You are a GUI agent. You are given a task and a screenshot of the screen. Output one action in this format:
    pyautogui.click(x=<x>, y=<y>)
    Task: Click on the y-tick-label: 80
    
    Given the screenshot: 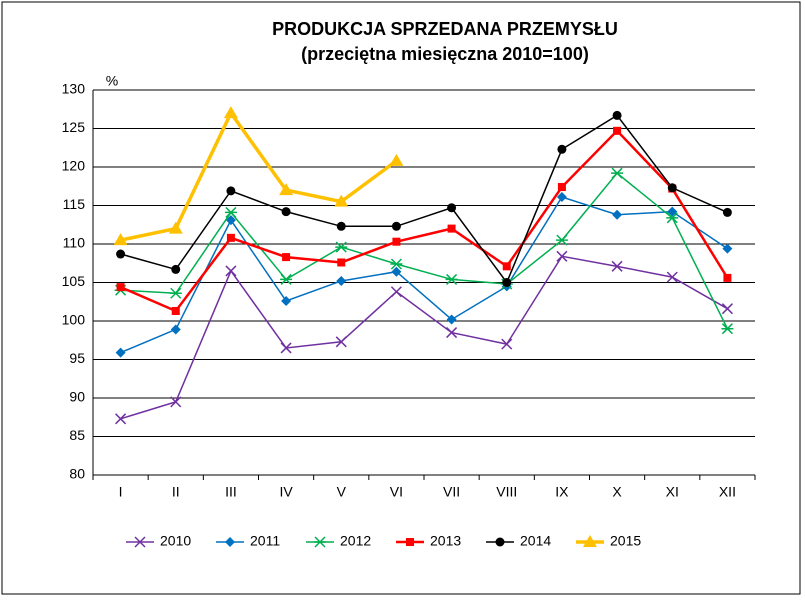 What is the action you would take?
    pyautogui.click(x=77, y=474)
    